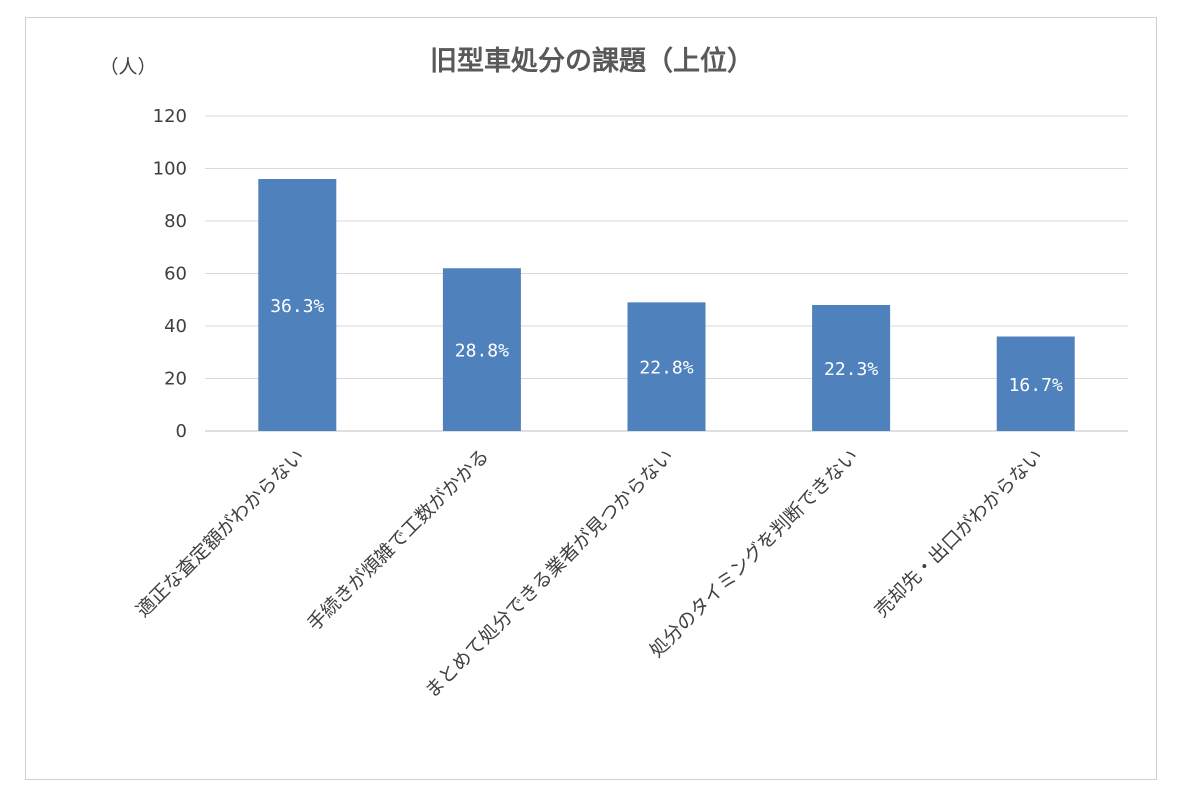 The image size is (1200, 800). I want to click on bar-data-label: 22.8%, so click(666, 368).